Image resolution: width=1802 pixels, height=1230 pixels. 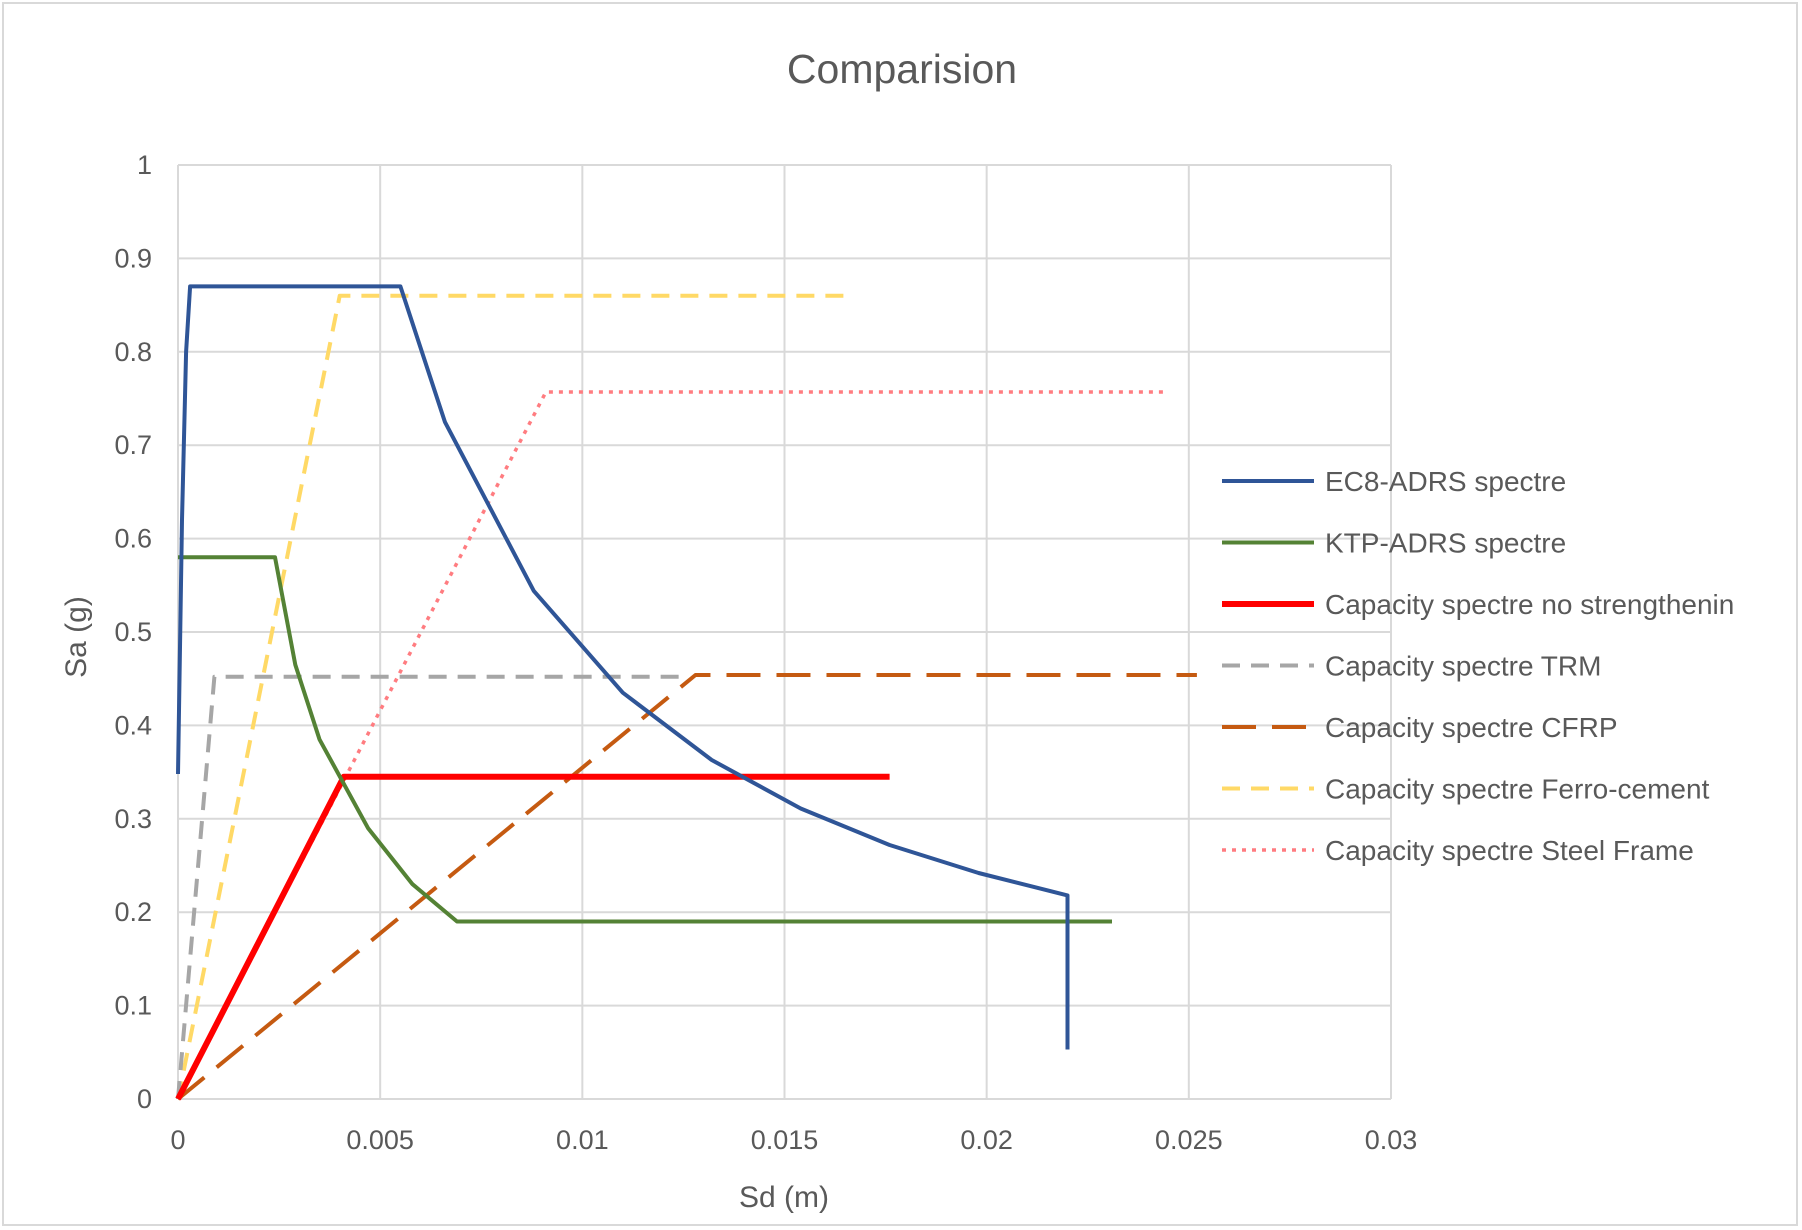 I want to click on y-tick-label: 0.3, so click(x=133, y=819).